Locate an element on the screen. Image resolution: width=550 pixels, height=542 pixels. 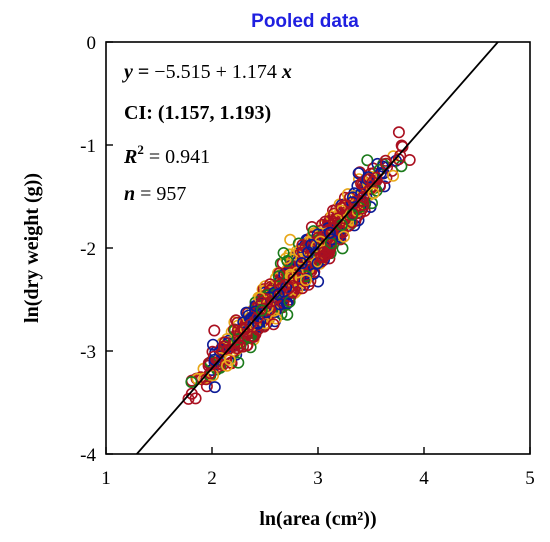
x-tick-label: 1 is located at coordinates (106, 478).